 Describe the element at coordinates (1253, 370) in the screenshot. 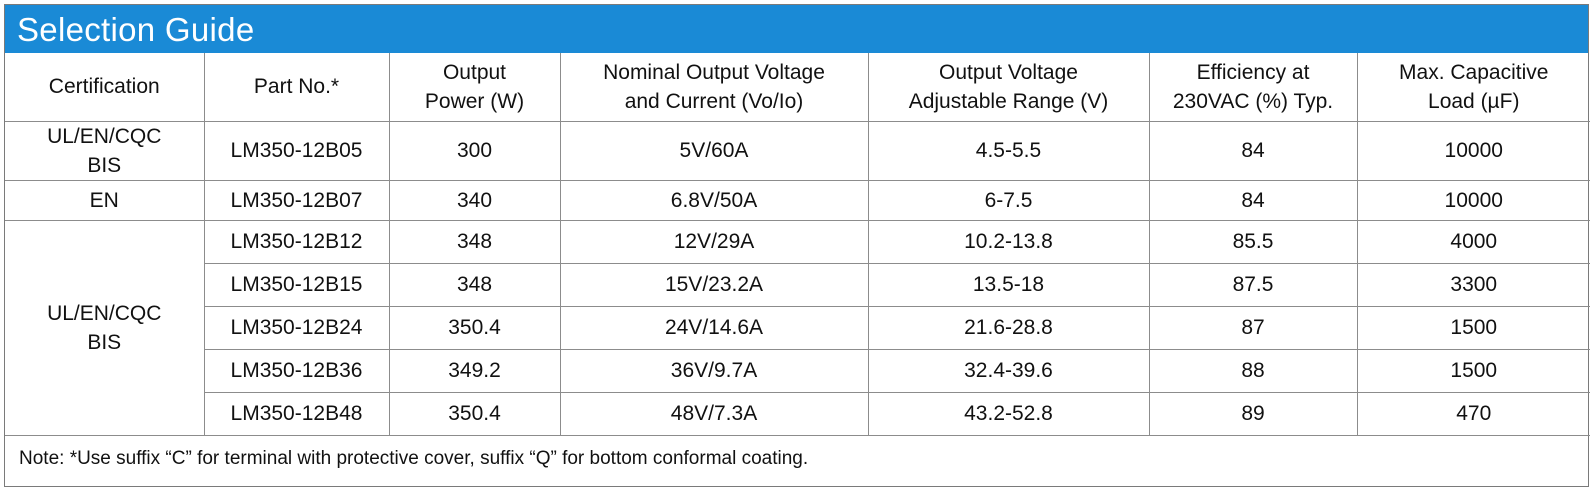

I see `efficiency-cell: 88` at that location.